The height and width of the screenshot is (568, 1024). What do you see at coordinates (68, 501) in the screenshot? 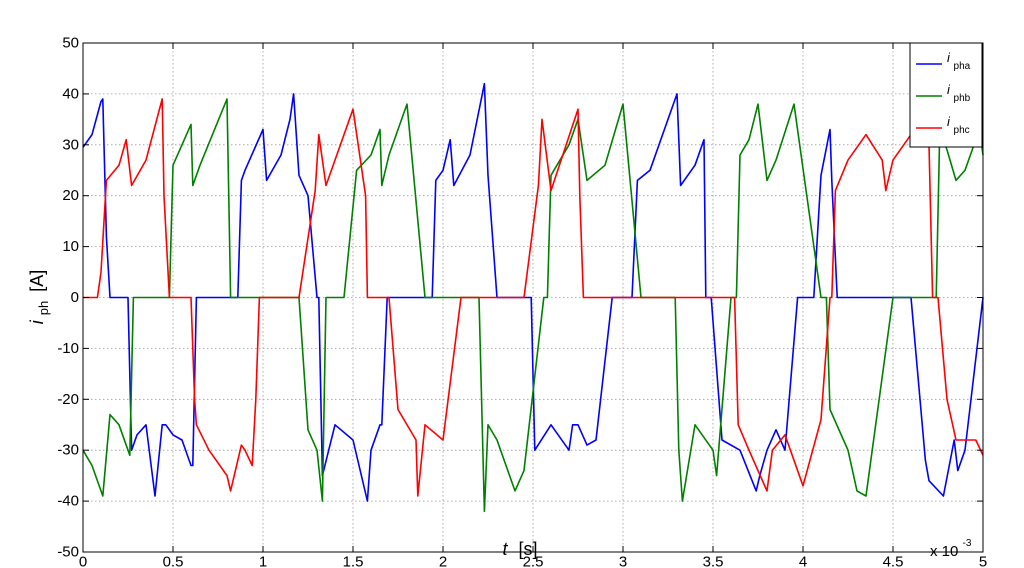
I see `y-tick-label: -40` at bounding box center [68, 501].